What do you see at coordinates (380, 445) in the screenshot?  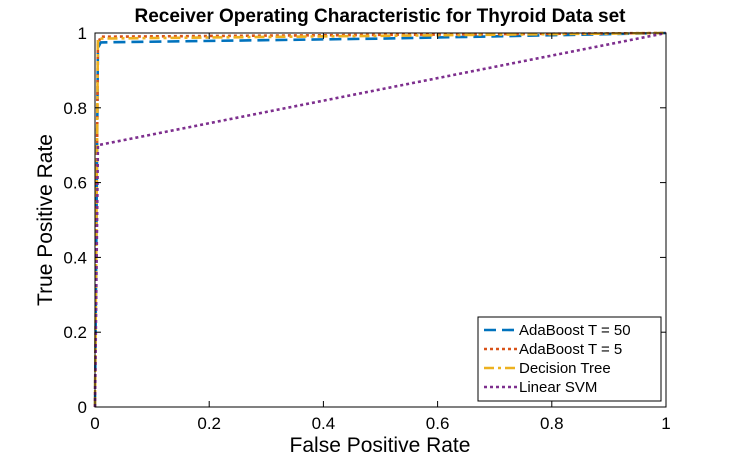 I see `x-axis-label: False Positive Rate` at bounding box center [380, 445].